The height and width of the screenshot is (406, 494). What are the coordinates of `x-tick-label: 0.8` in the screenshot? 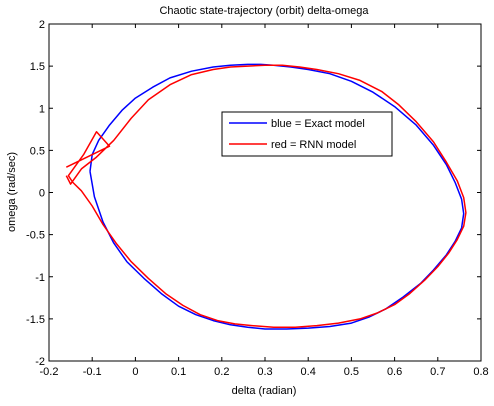 It's located at (480, 372).